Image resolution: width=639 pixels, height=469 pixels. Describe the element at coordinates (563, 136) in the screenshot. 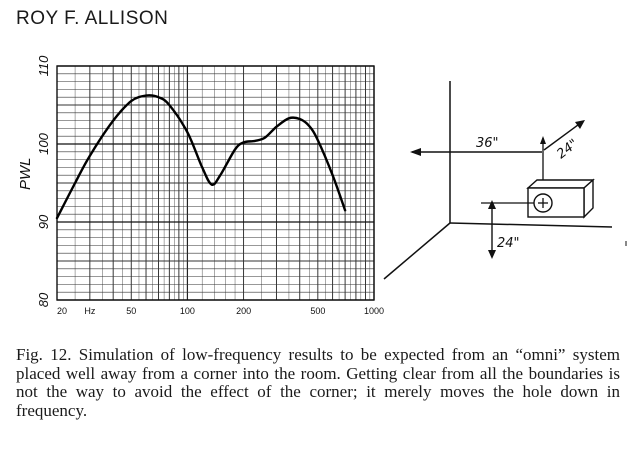

I see `dimension-diagonal-line` at that location.